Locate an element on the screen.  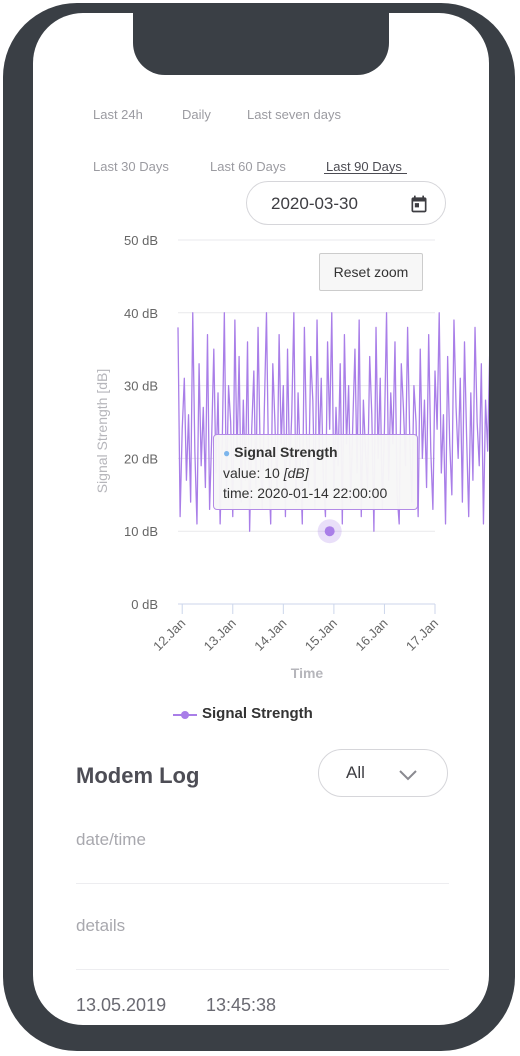
modem-log-title: Modem Log is located at coordinates (138, 775).